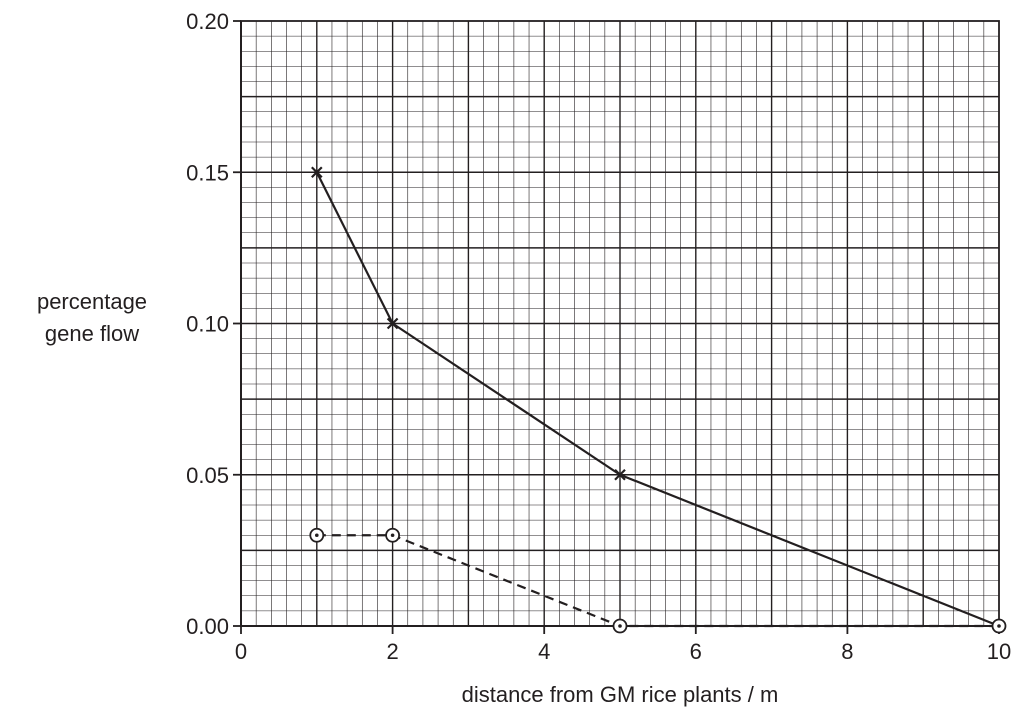  I want to click on x-tick-label: 4, so click(544, 651).